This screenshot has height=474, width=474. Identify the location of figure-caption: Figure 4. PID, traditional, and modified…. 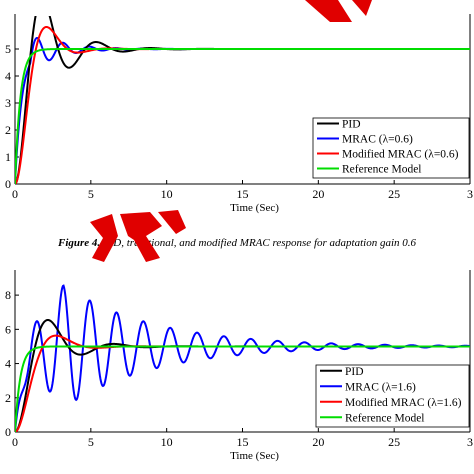
(237, 243).